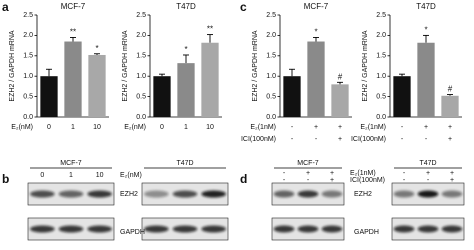  Describe the element at coordinates (5, 7) in the screenshot. I see `panel-letter: a` at that location.